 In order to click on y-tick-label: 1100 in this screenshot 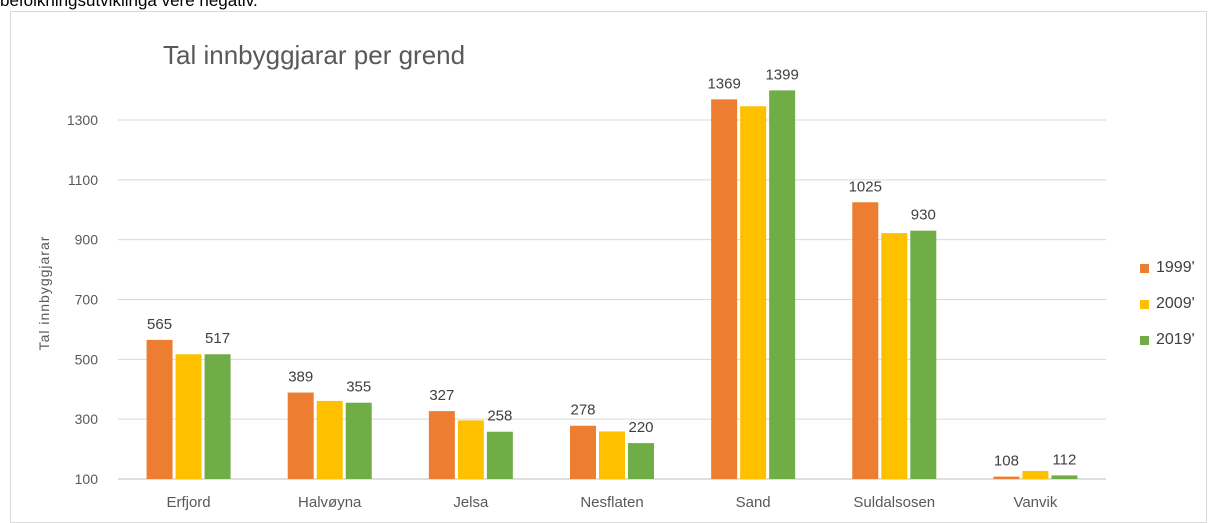, I will do `click(83, 180)`.